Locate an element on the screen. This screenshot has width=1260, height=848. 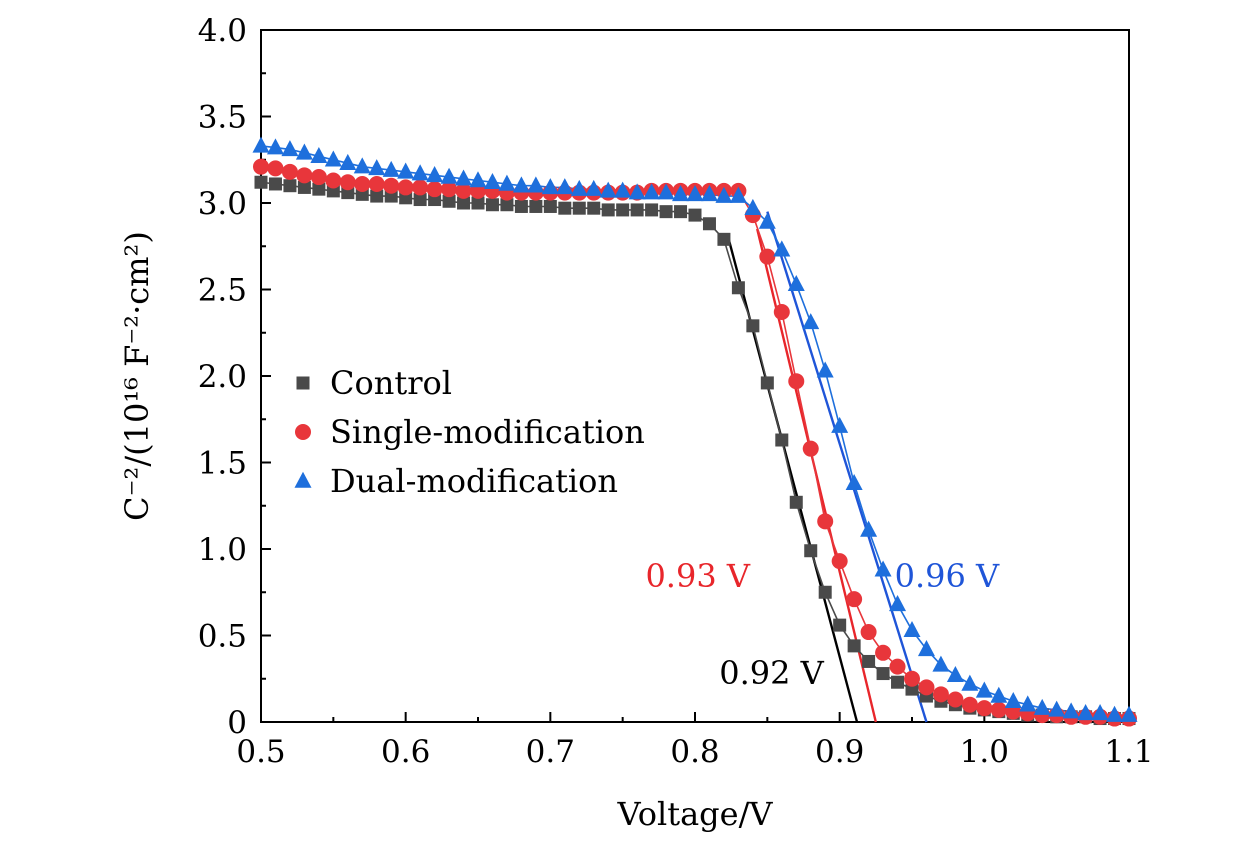
y-tick-label: 4.0 is located at coordinates (222, 31).